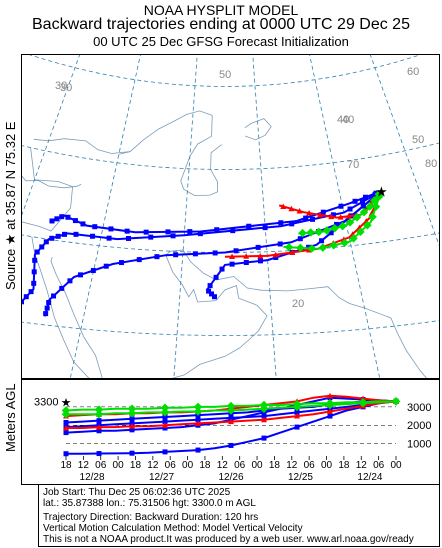 This screenshot has width=442, height=548. I want to click on source-location-label: Source ★ at 35.87 N 75.32 E, so click(10, 205).